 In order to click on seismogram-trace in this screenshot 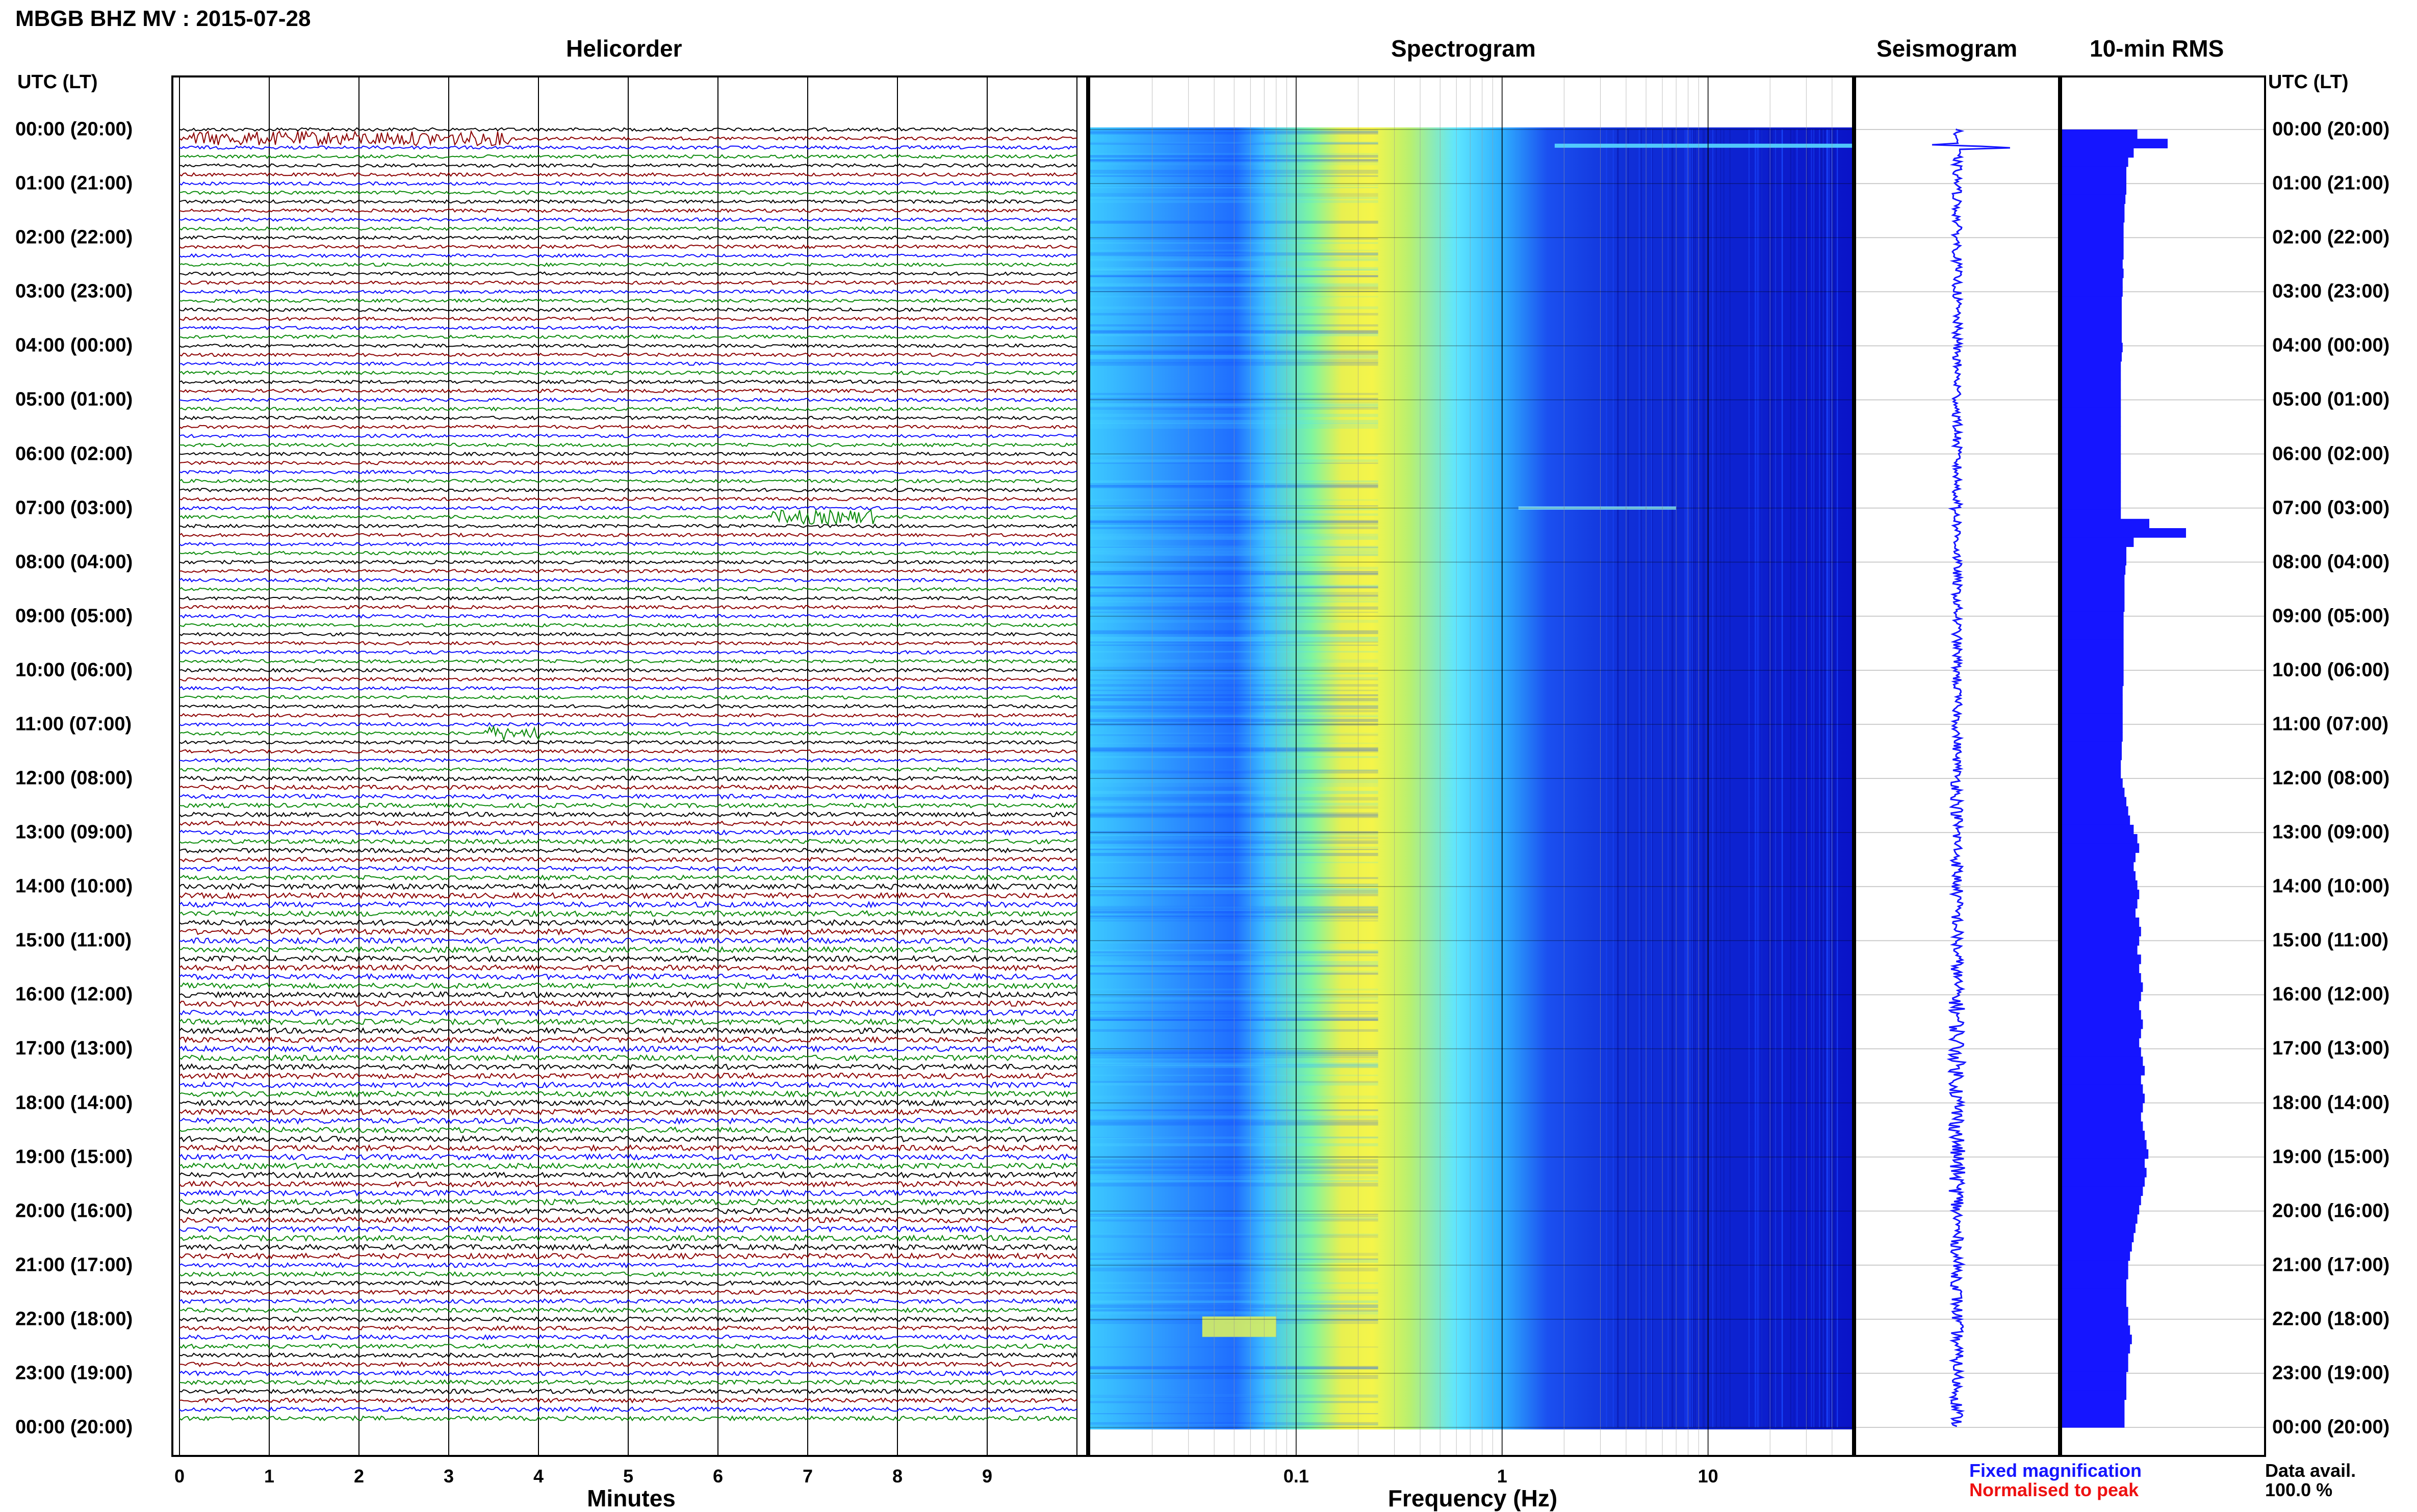, I will do `click(1971, 777)`.